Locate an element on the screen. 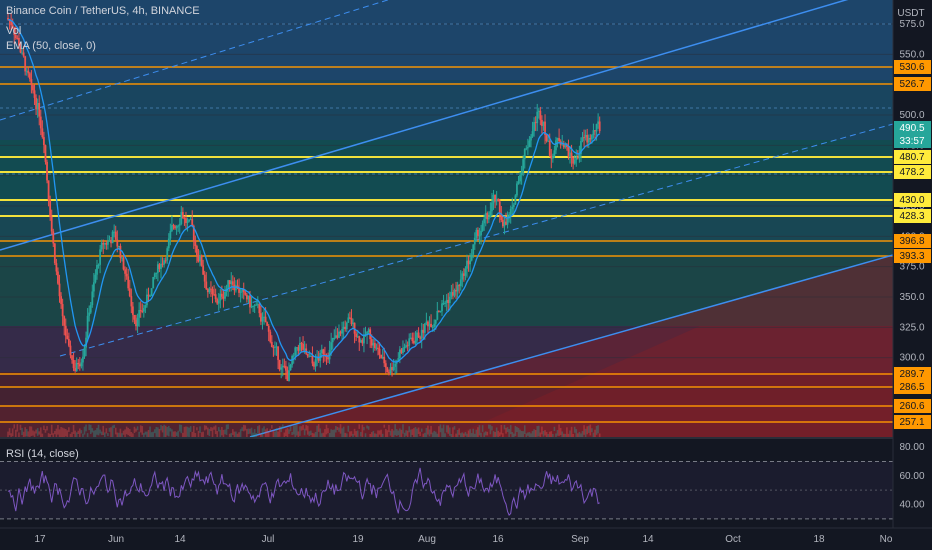 The image size is (932, 550). time-tick-label: 19 is located at coordinates (358, 539).